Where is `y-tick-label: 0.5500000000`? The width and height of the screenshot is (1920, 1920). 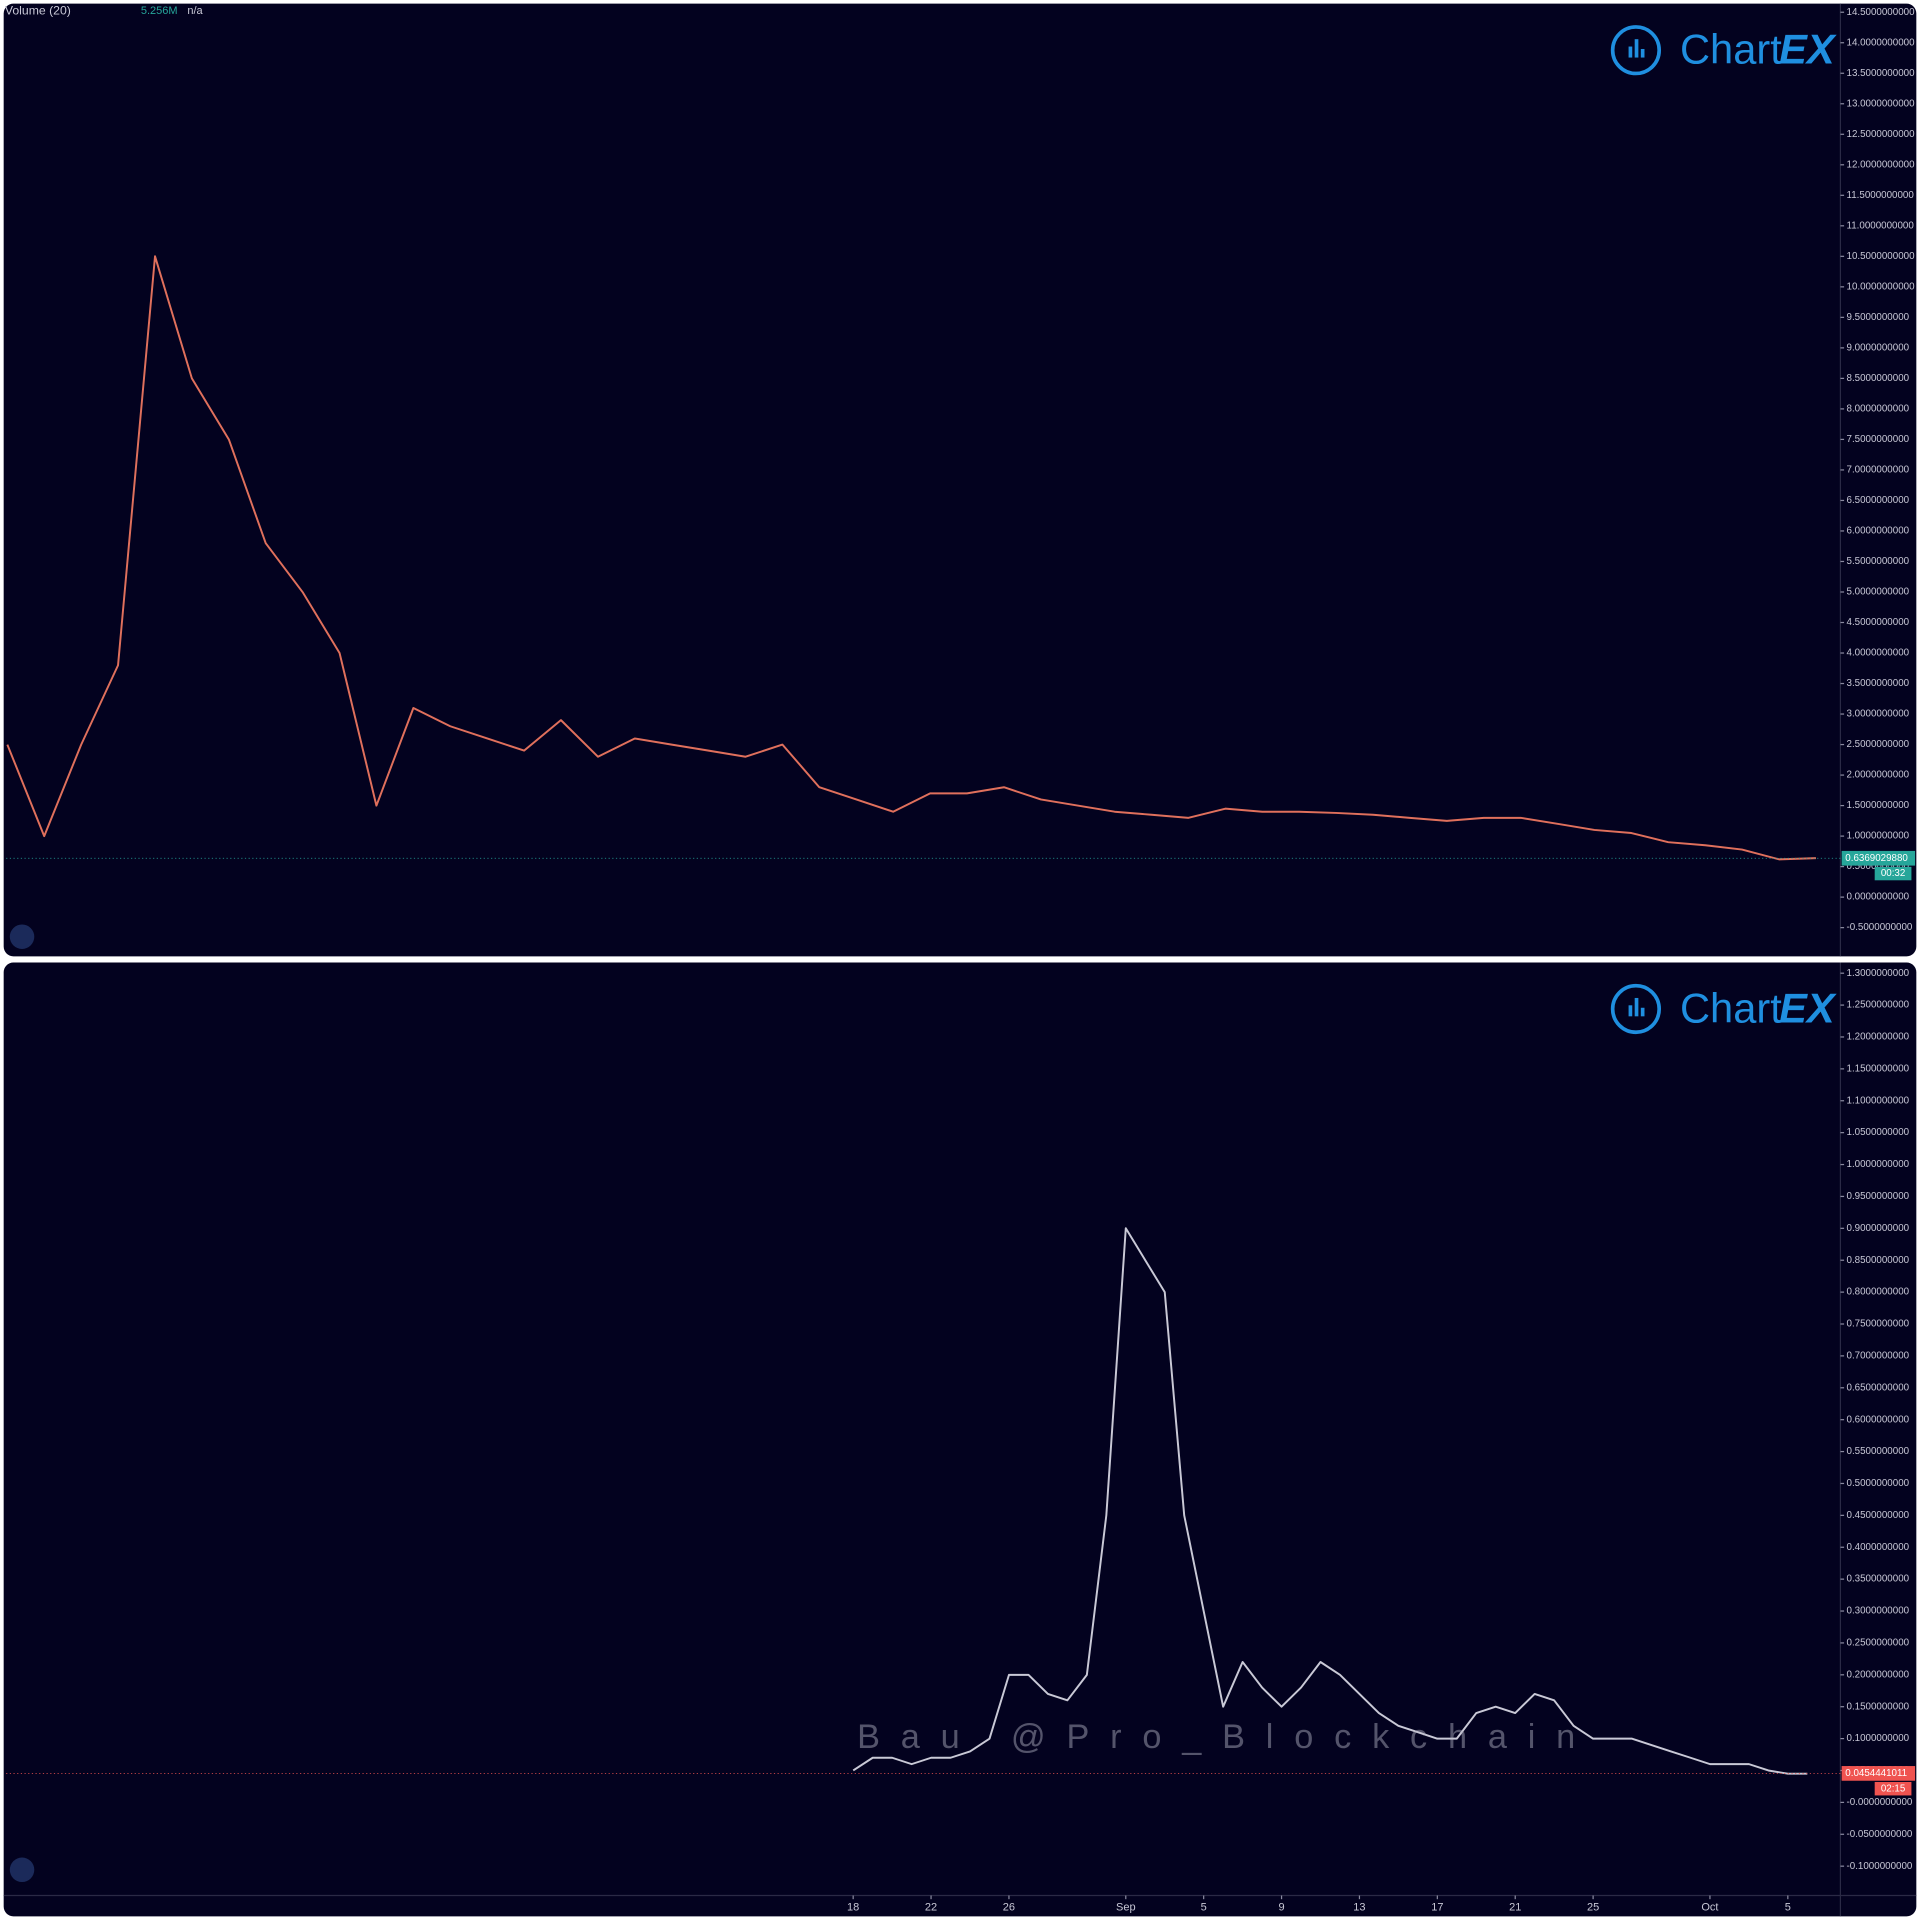 y-tick-label: 0.5500000000 is located at coordinates (1878, 1451).